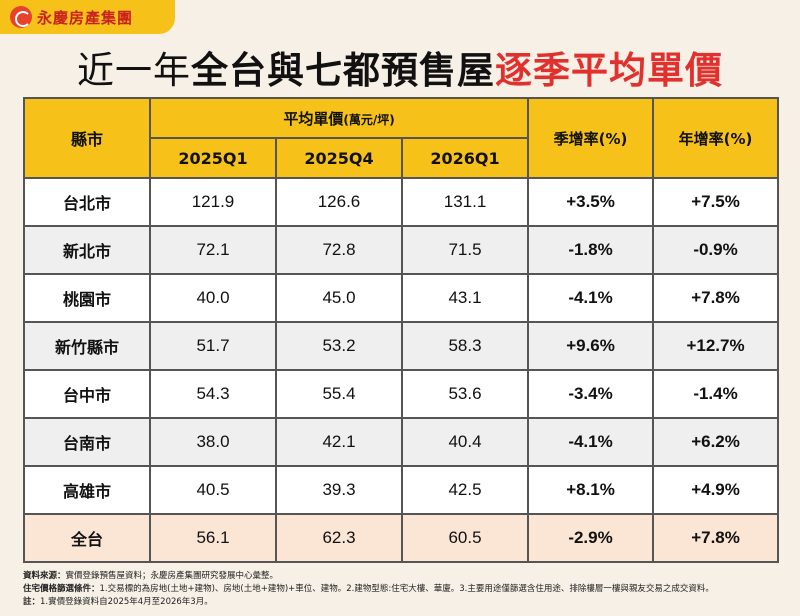 This screenshot has width=800, height=616. I want to click on table-row: 桃園市 40.0 45.0 43.1 -4.1% +7.8%, so click(401, 298).